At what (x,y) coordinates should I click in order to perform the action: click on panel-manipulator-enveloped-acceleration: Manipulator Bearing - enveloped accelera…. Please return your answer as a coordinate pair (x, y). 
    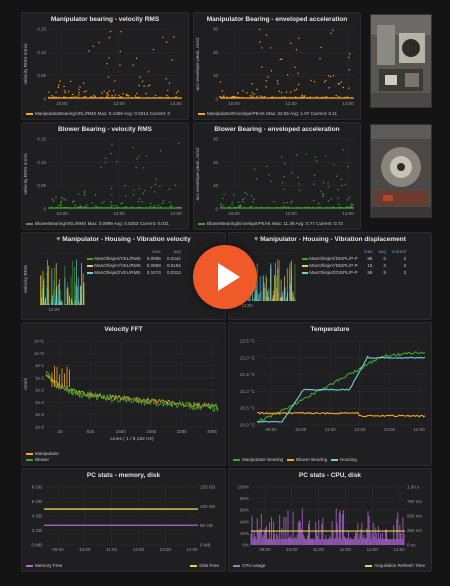
    Looking at the image, I should click on (277, 66).